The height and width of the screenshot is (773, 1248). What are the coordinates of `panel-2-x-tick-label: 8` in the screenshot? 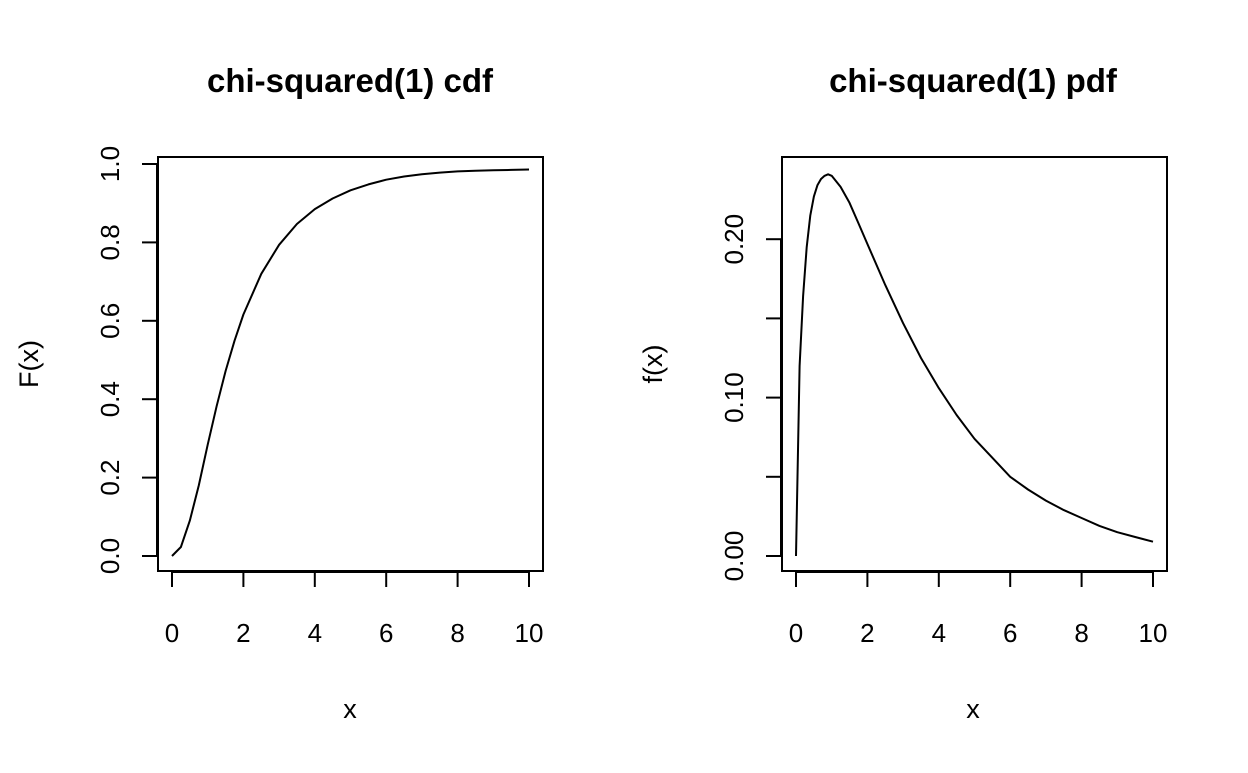 It's located at (1081, 633).